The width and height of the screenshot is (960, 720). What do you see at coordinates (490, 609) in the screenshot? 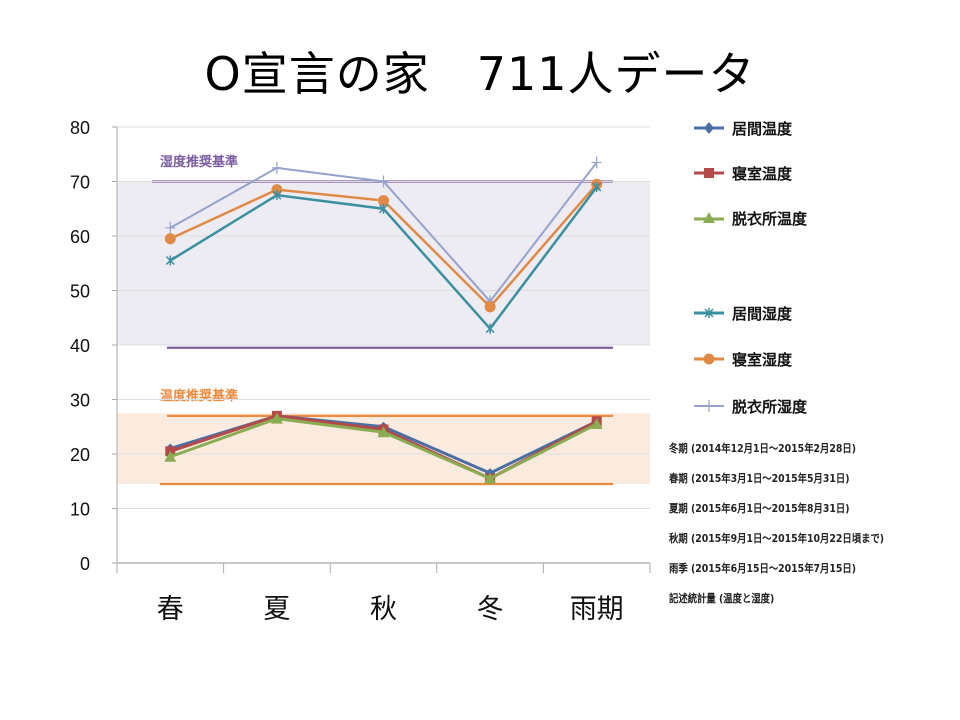
I see `x-category-label: 冬` at bounding box center [490, 609].